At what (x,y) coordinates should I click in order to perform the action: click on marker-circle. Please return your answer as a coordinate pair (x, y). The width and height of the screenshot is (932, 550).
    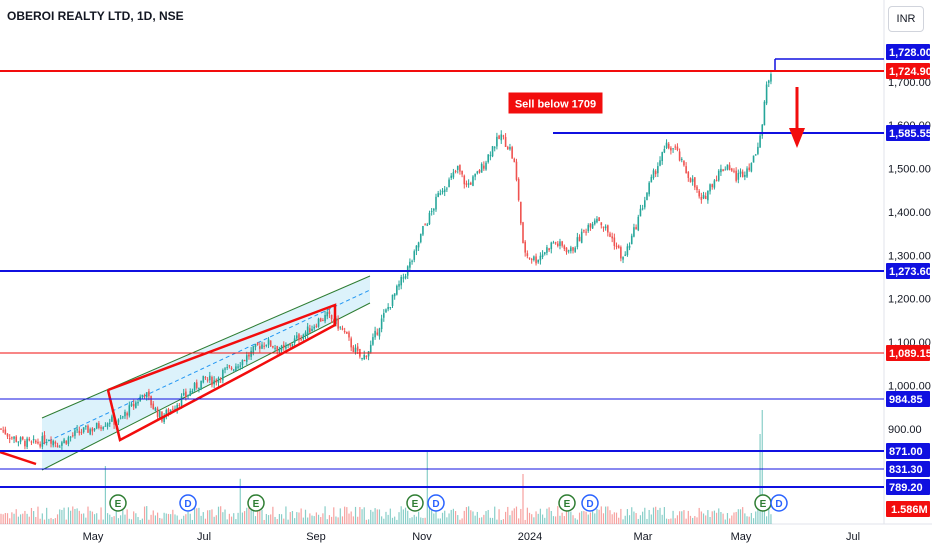
    Looking at the image, I should click on (256, 503).